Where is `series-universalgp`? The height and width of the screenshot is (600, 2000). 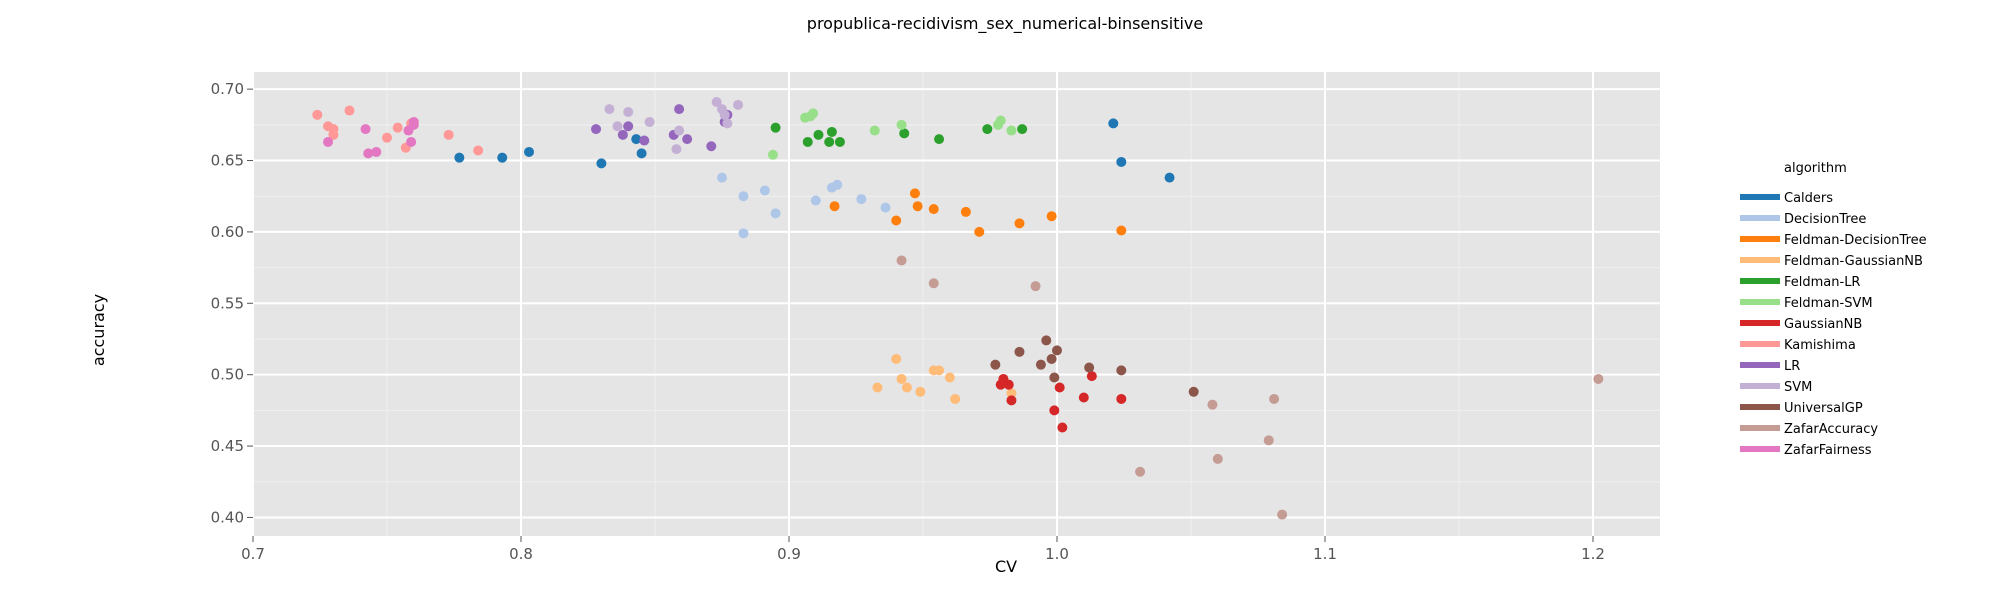
series-universalgp is located at coordinates (1094, 366).